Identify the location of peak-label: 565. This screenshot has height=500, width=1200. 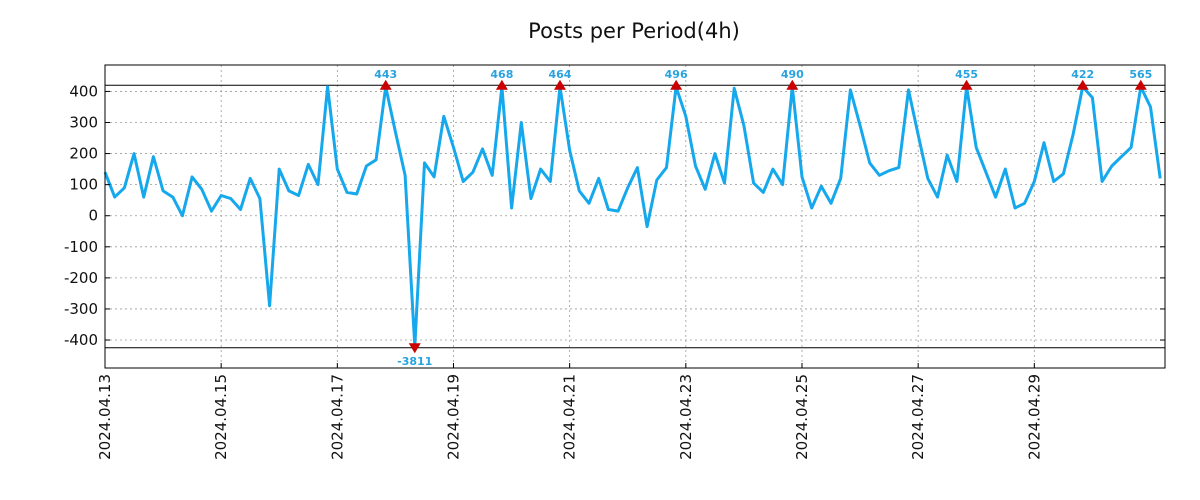
(1140, 74).